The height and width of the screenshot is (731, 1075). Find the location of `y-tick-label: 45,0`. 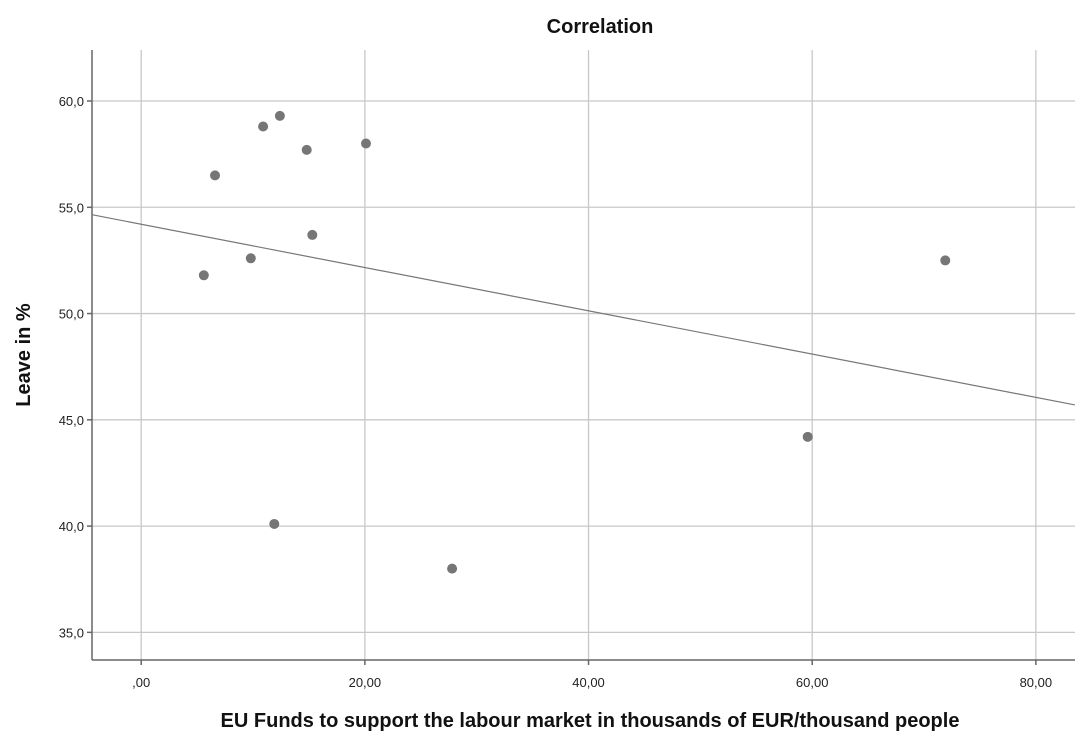

y-tick-label: 45,0 is located at coordinates (71, 420).